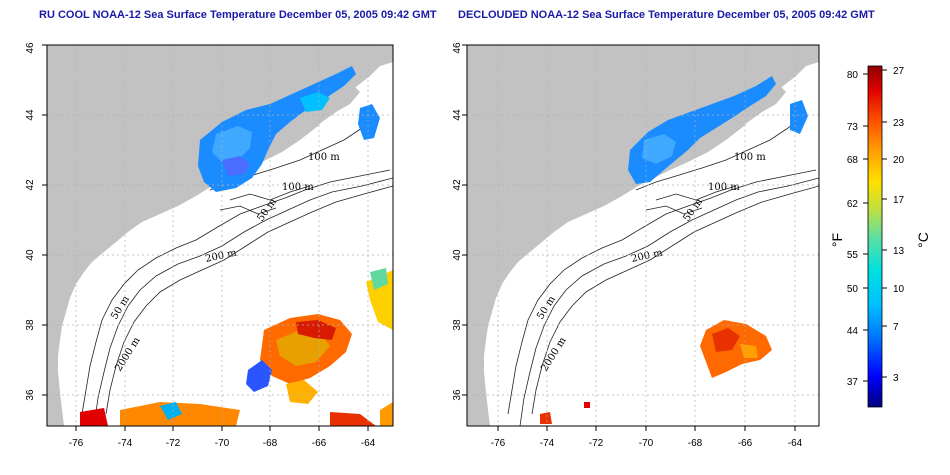  I want to click on fahrenheit-tick-label: 73, so click(853, 127).